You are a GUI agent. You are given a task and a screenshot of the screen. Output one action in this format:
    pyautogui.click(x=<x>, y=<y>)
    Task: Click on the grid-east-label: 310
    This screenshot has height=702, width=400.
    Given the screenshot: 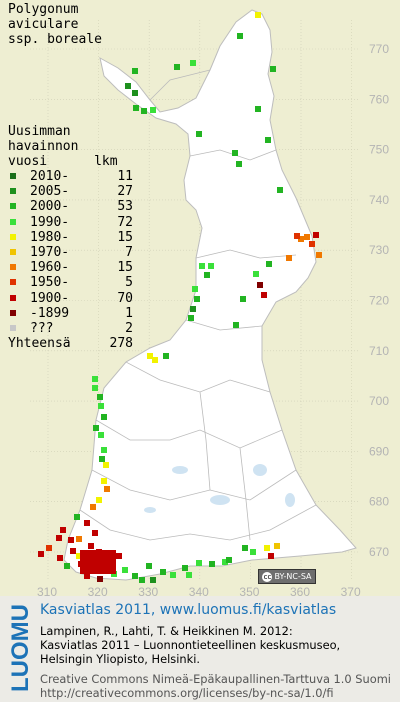 What is the action you would take?
    pyautogui.click(x=47, y=592)
    